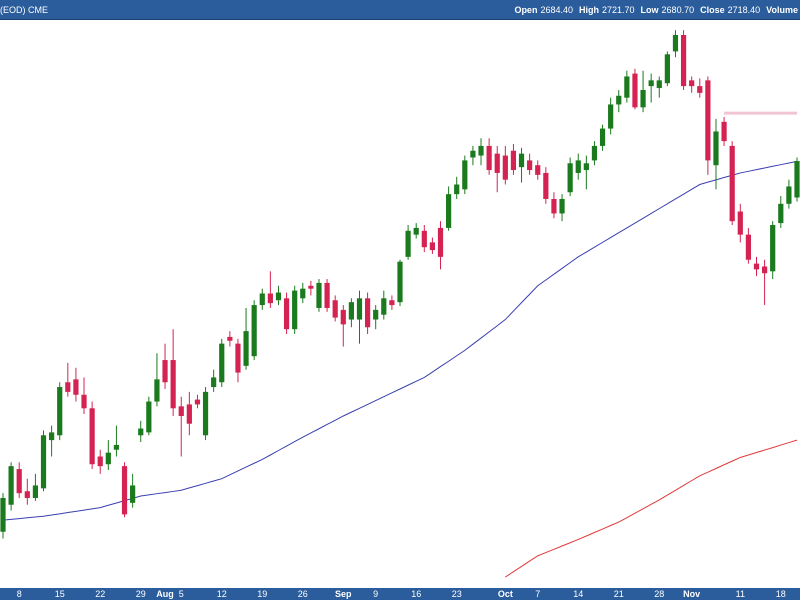  What do you see at coordinates (744, 10) in the screenshot?
I see `readout-value: 2718.40` at bounding box center [744, 10].